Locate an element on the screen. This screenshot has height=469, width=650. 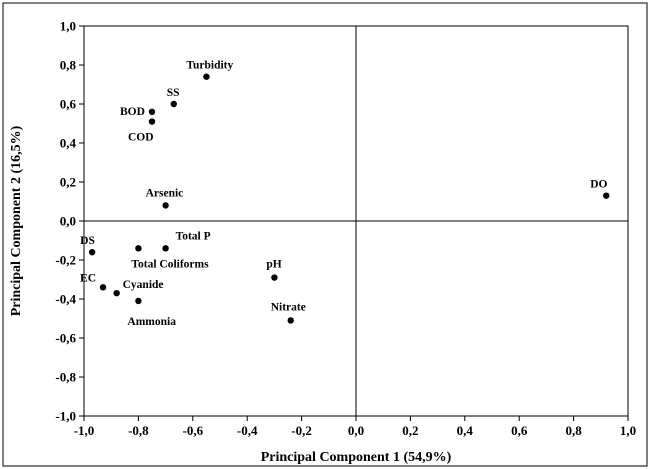
y-tick-label: 0,8 is located at coordinates (68, 65).